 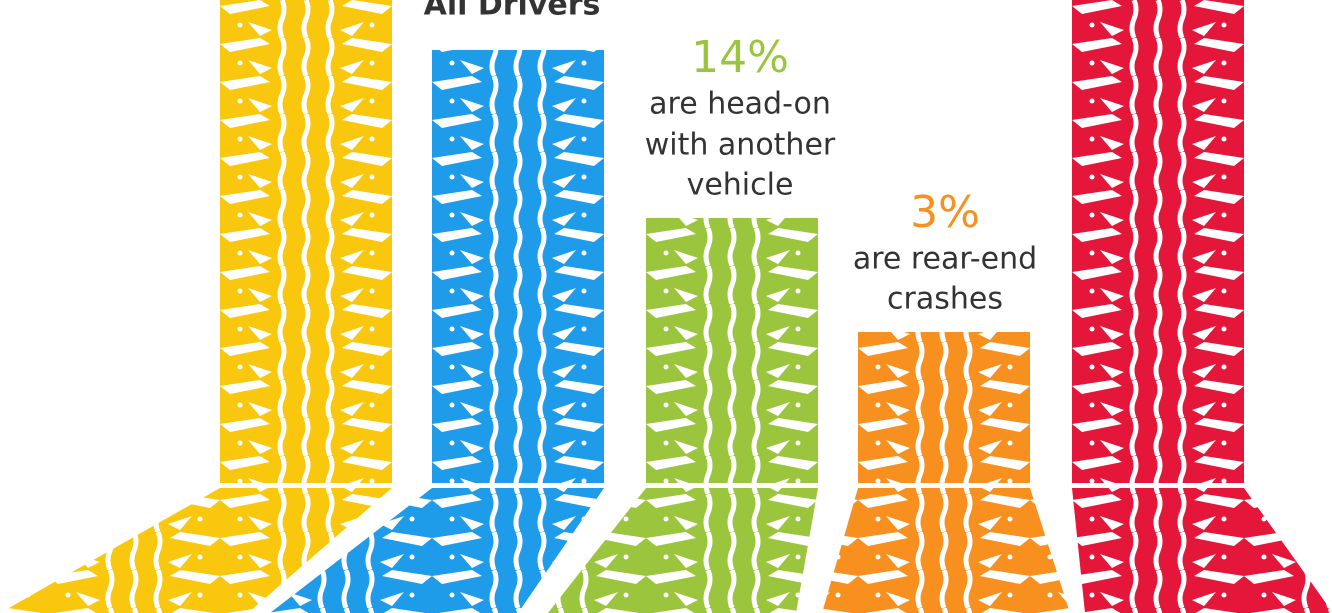 I want to click on callout-line: with another, so click(x=740, y=145).